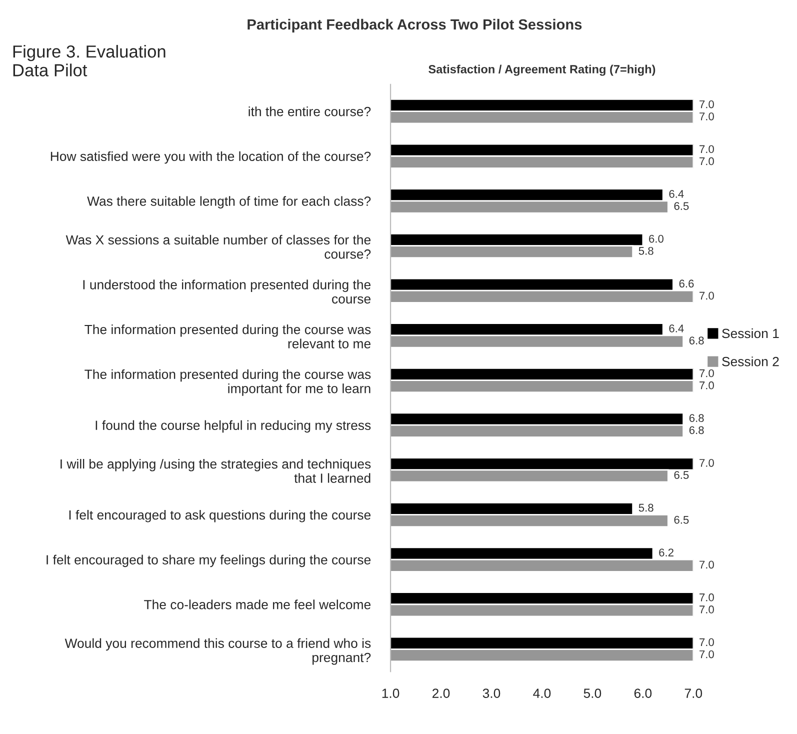 The image size is (797, 734). I want to click on x-tick-label: 5.0, so click(593, 693).